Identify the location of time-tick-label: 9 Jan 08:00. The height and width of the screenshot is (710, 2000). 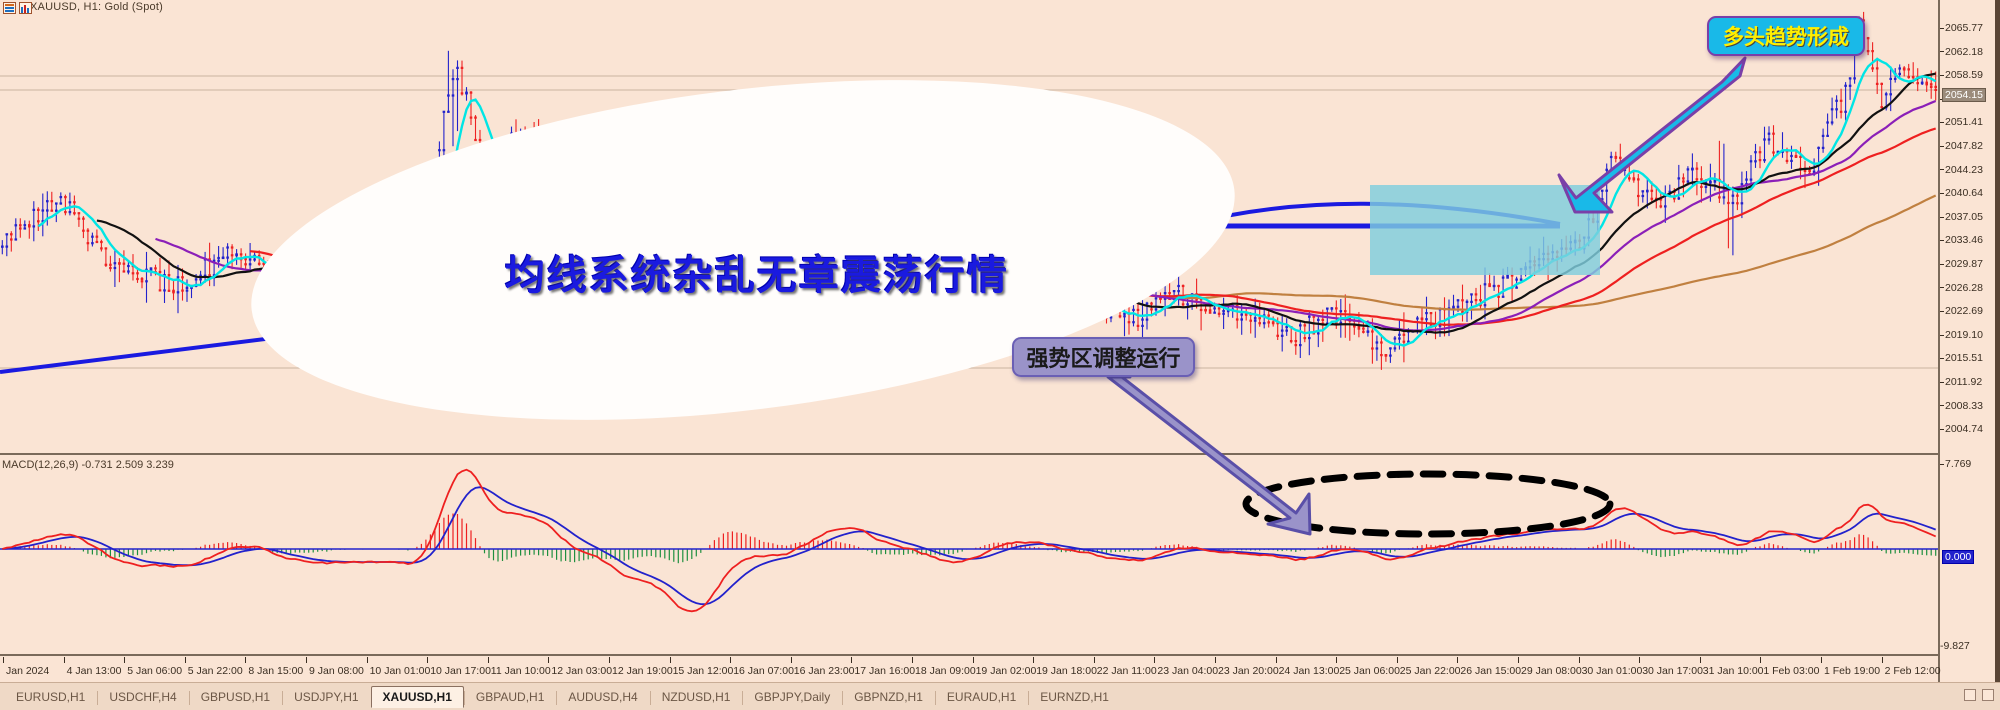
(335, 667).